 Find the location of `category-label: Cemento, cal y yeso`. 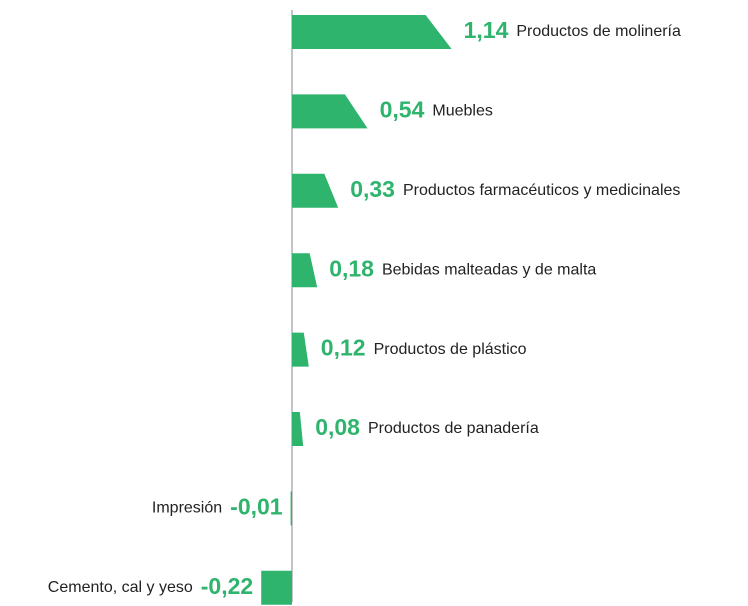

category-label: Cemento, cal y yeso is located at coordinates (120, 587).